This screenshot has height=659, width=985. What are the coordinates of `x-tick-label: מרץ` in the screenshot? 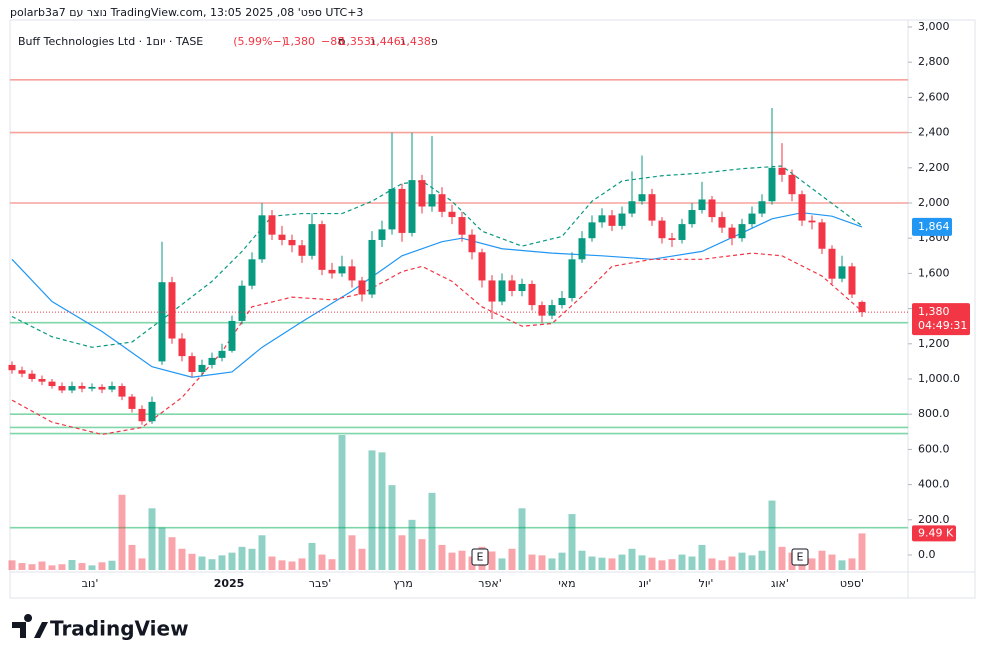 It's located at (403, 583).